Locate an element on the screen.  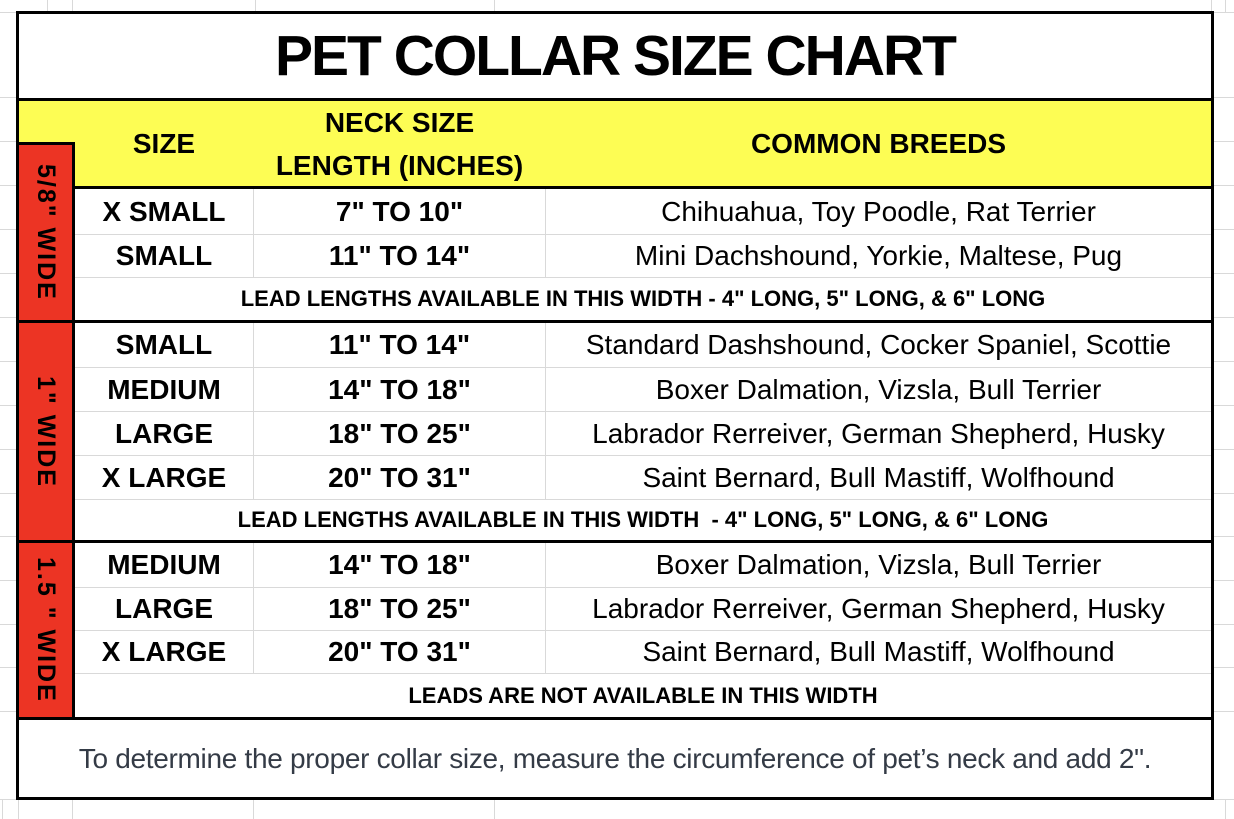
neck-size-cell: 18" TO 25" is located at coordinates (399, 433).